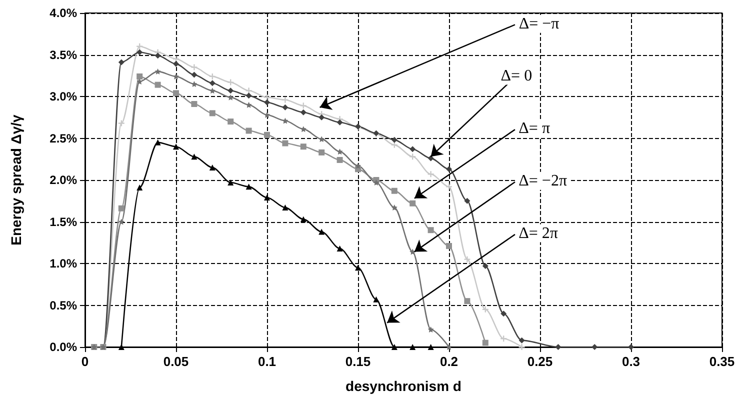 The image size is (739, 408). What do you see at coordinates (267, 361) in the screenshot?
I see `x-tick-label: 0.1` at bounding box center [267, 361].